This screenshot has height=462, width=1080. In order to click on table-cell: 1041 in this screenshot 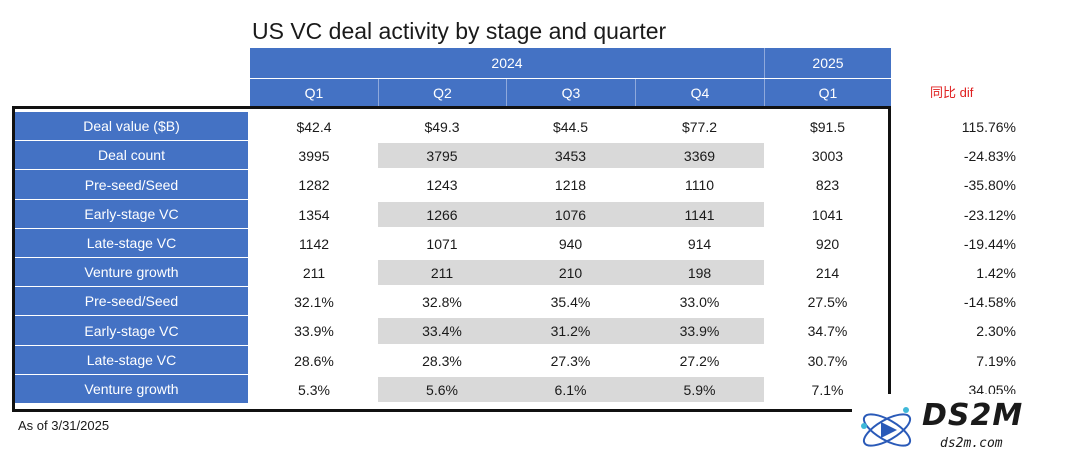, I will do `click(827, 214)`.